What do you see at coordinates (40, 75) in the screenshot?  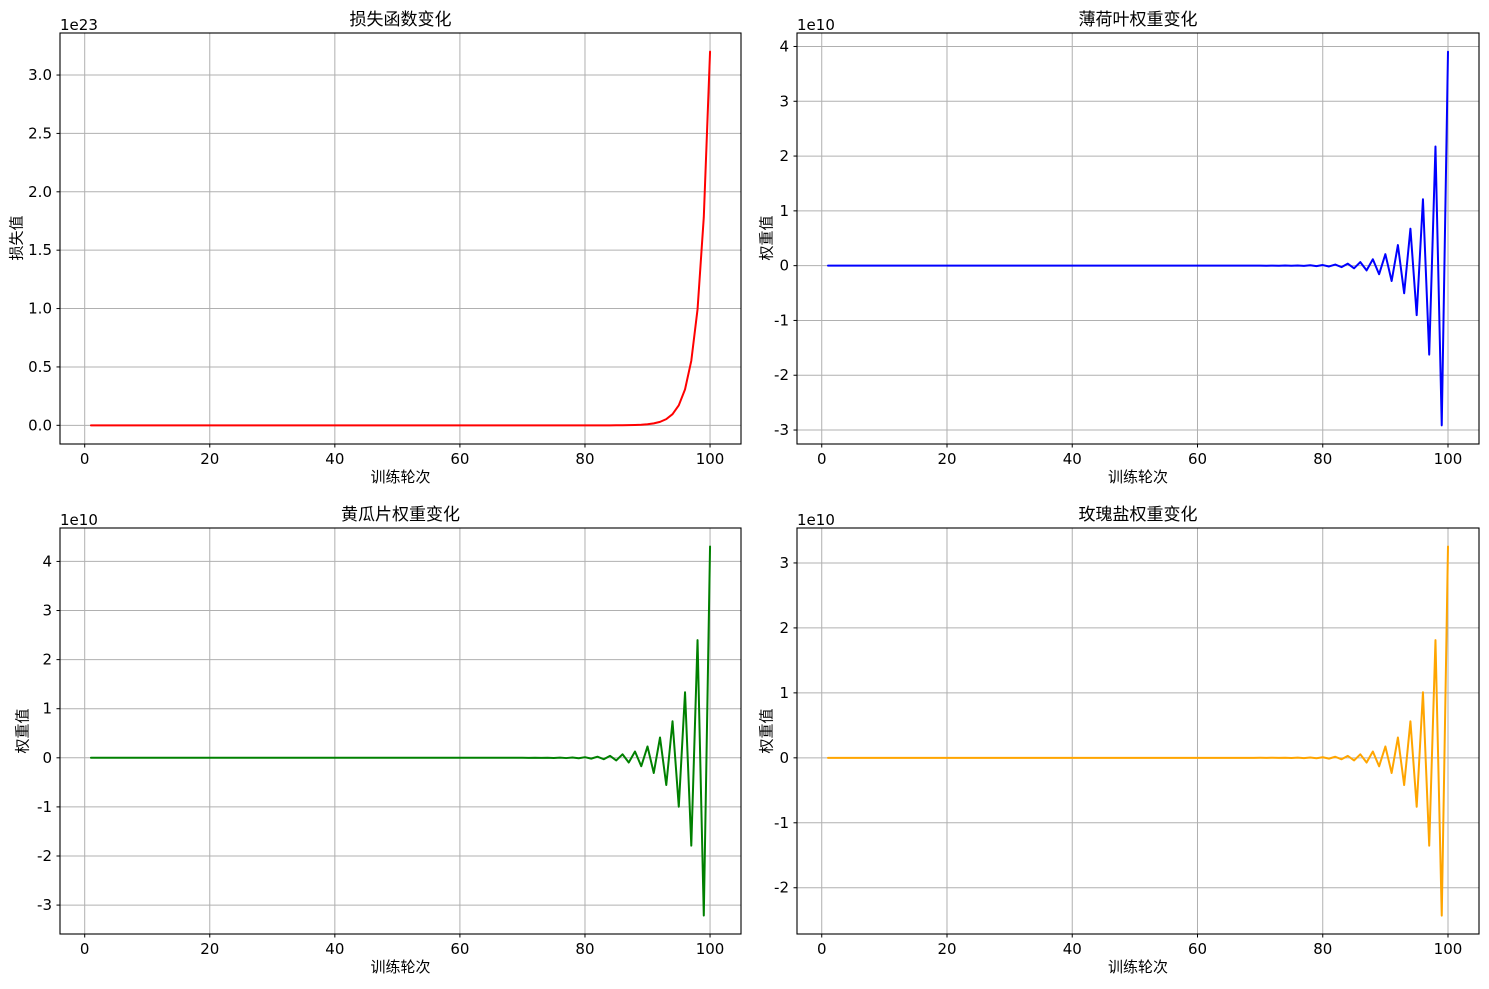 I see `y-tick-label: 3.0` at bounding box center [40, 75].